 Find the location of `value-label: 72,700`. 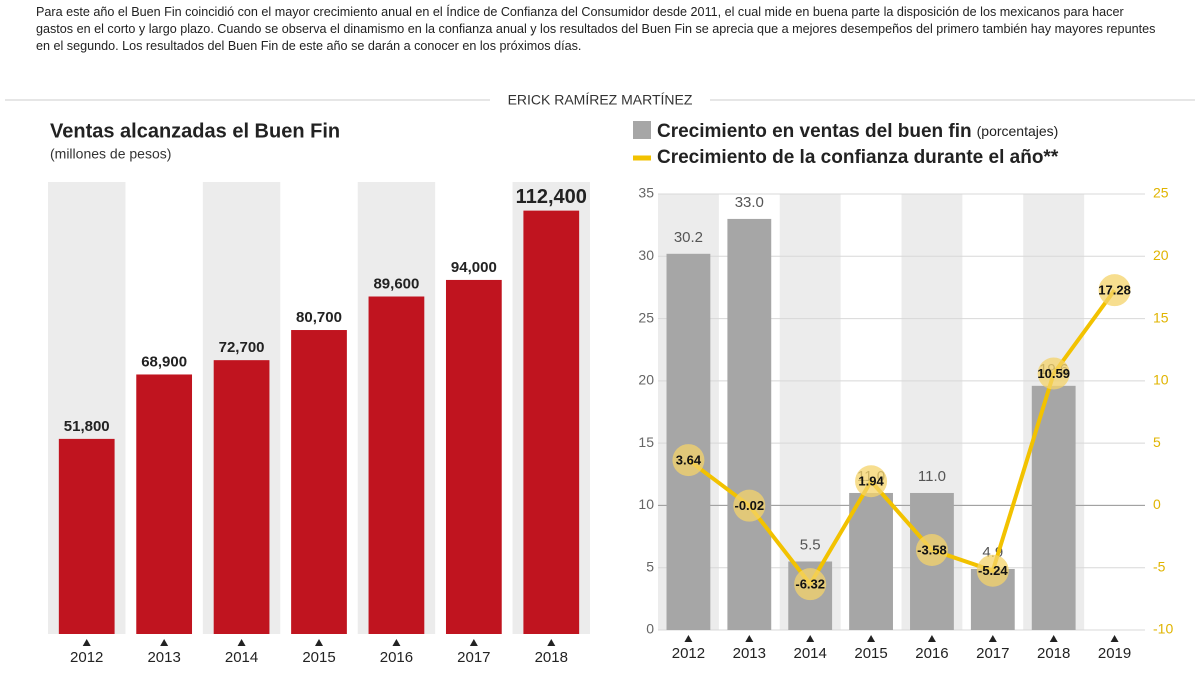

value-label: 72,700 is located at coordinates (242, 347).